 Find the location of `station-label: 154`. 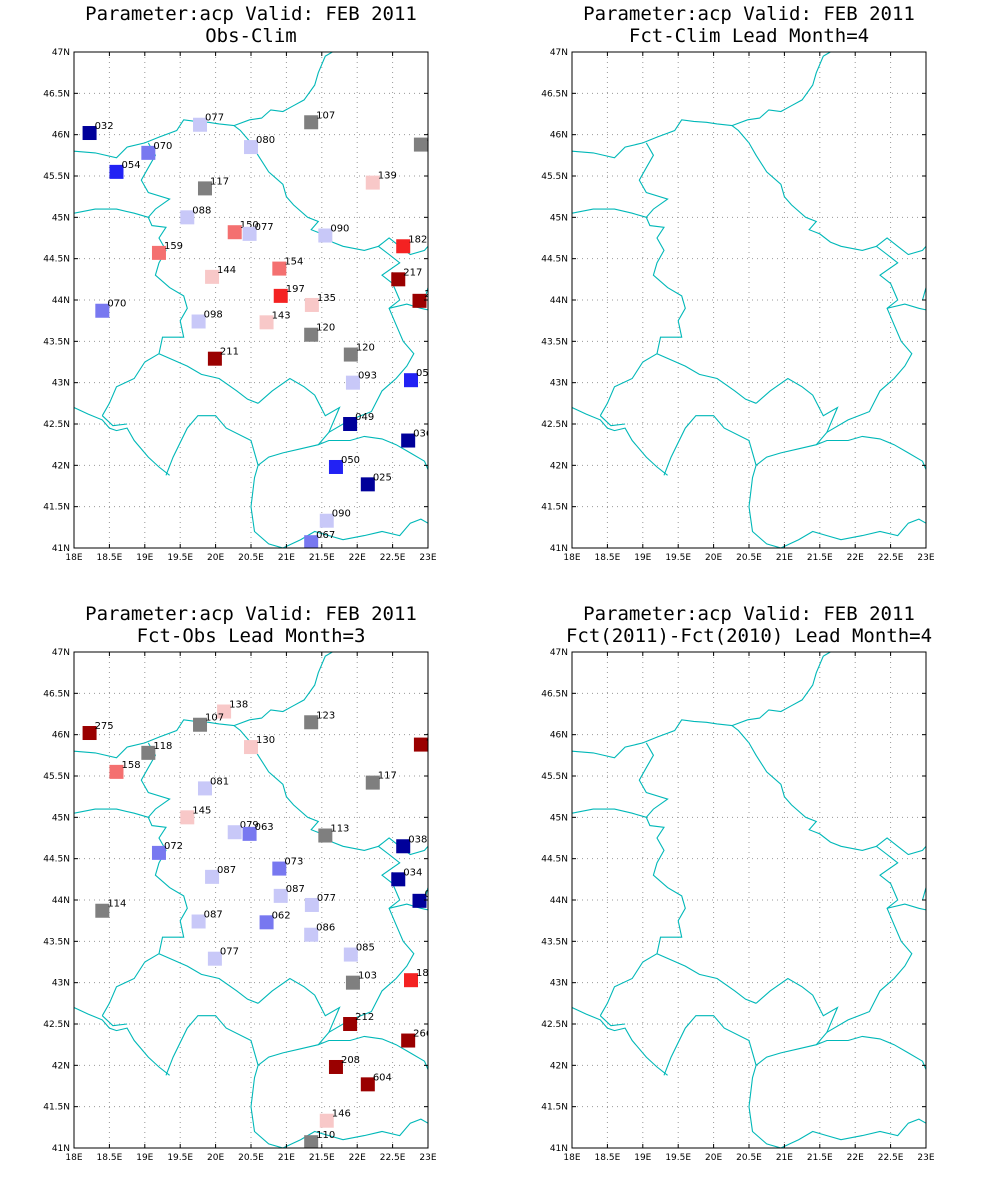

station-label: 154 is located at coordinates (293, 262).